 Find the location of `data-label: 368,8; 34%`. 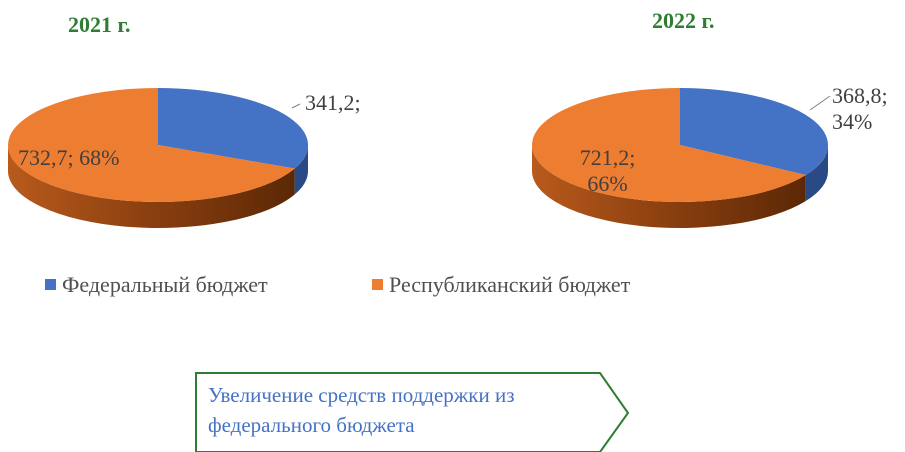

data-label: 368,8; 34% is located at coordinates (860, 108).